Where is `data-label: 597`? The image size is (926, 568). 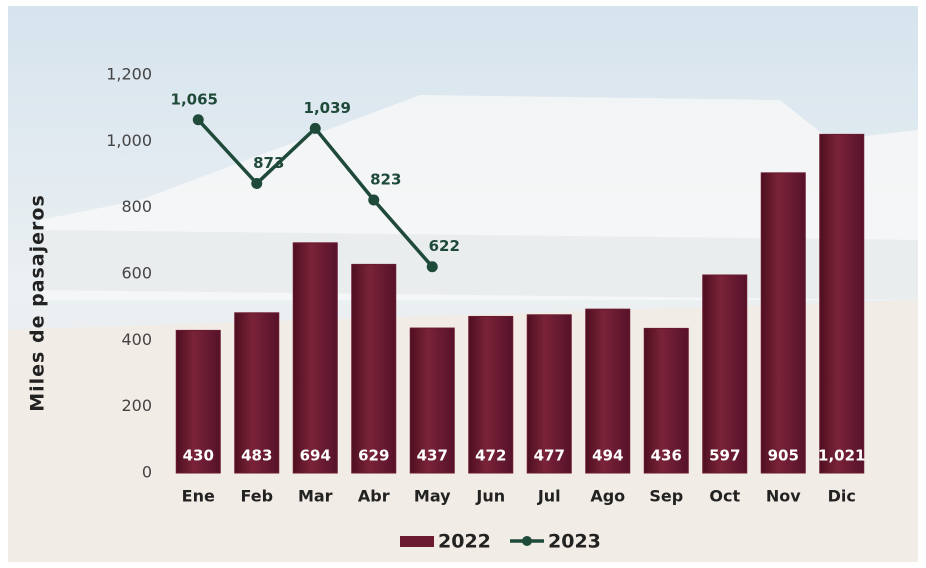
data-label: 597 is located at coordinates (724, 456).